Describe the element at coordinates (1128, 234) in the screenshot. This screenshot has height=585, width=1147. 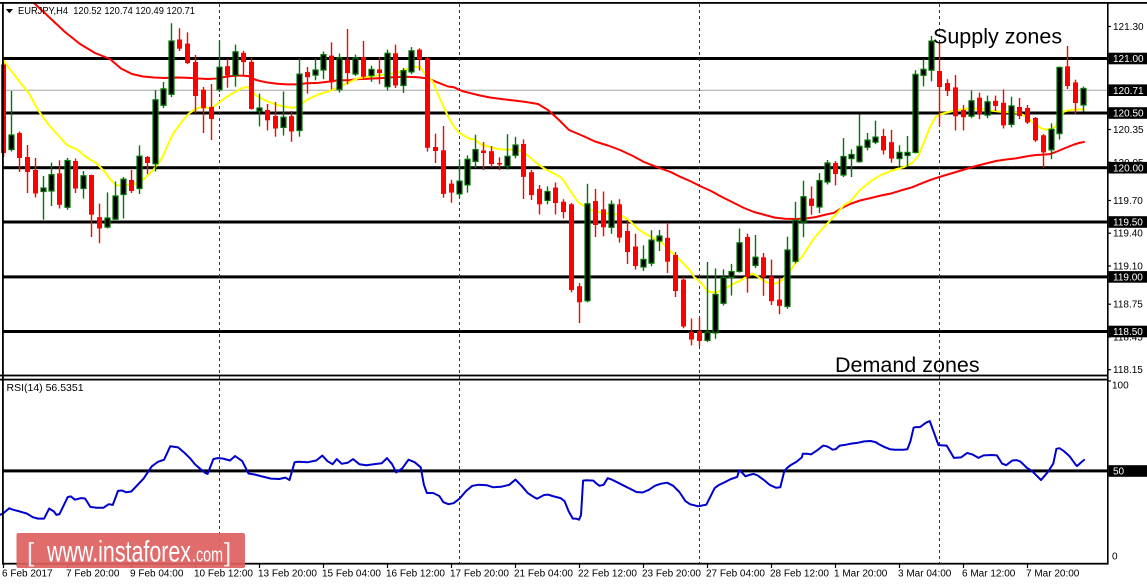
I see `svg-text: 119.40` at that location.